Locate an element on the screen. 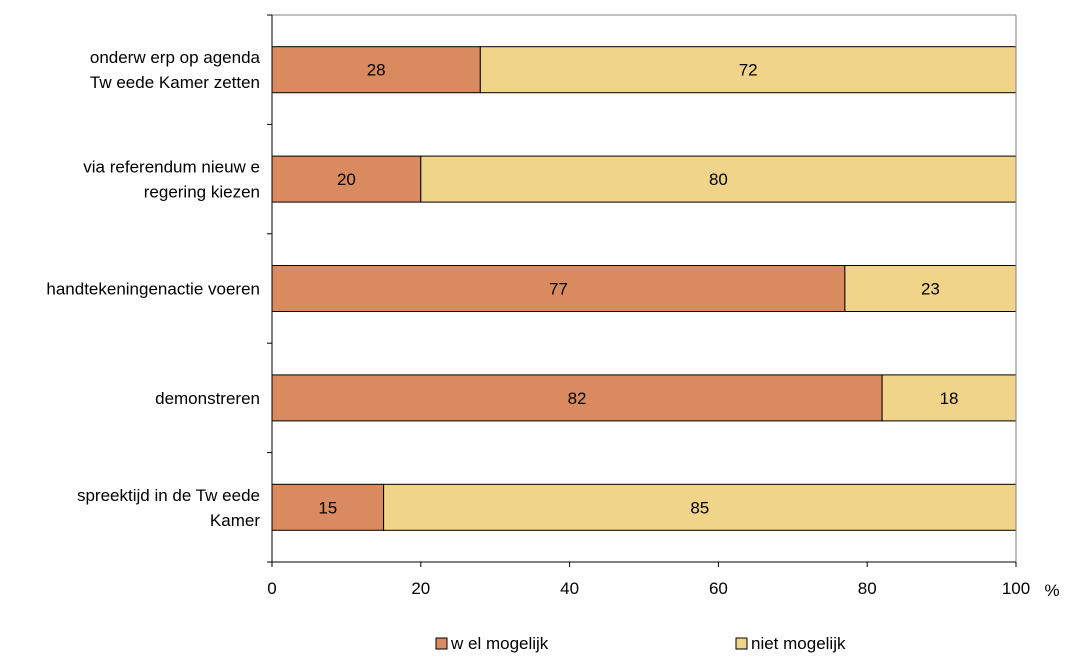 The image size is (1071, 661). data-label: 28 is located at coordinates (376, 70).